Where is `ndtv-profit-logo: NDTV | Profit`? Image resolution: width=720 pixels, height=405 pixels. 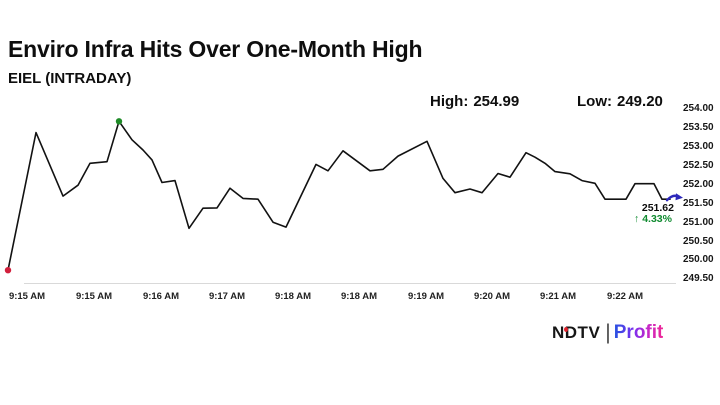 ndtv-profit-logo: NDTV | Profit is located at coordinates (607, 333).